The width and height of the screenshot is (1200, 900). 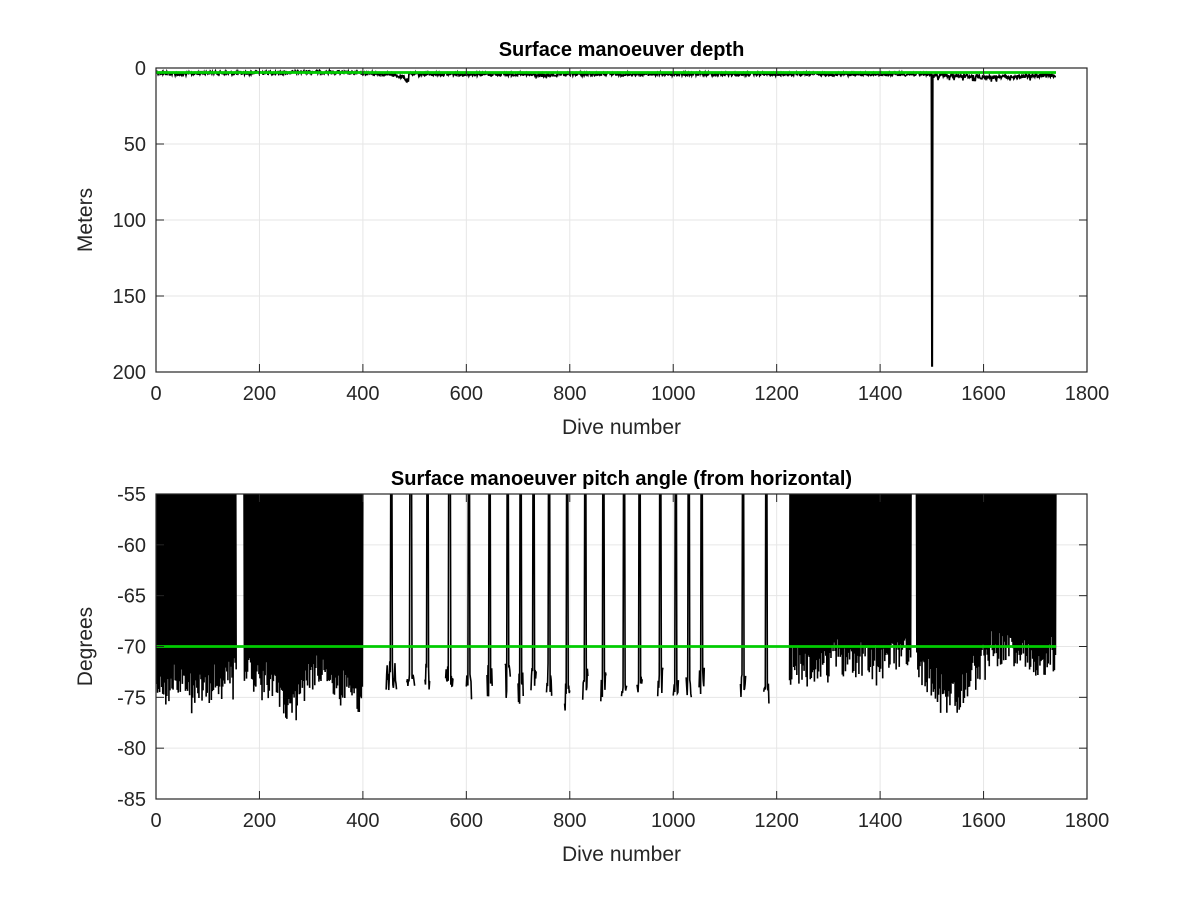 What do you see at coordinates (135, 145) in the screenshot?
I see `y-tick-label: 50` at bounding box center [135, 145].